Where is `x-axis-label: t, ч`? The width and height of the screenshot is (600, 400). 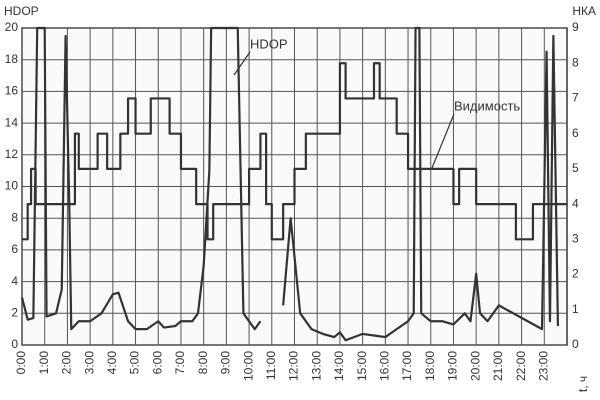
x-axis-label: t, ч is located at coordinates (583, 384).